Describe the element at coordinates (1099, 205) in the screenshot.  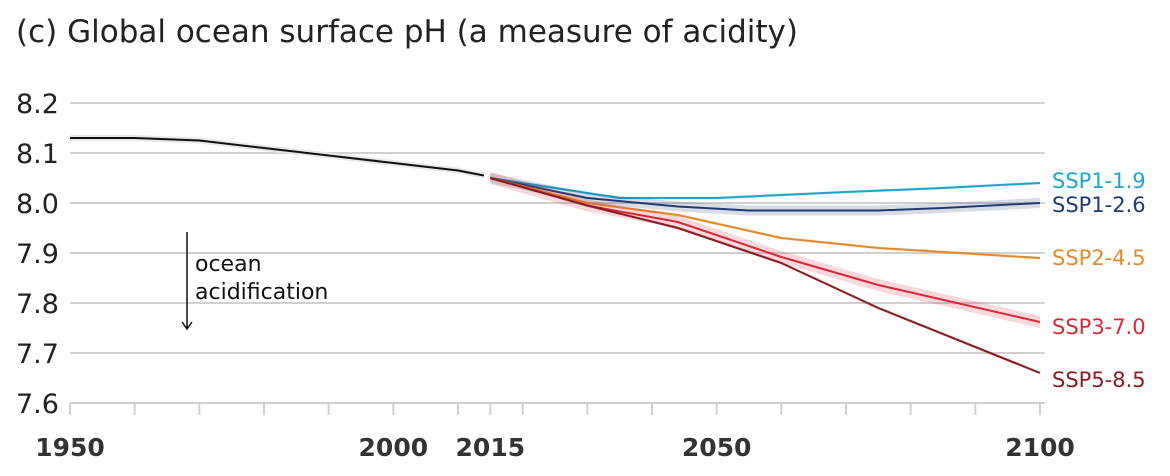
I see `legend-label-SSP1-2.6: SSP1-2.6` at that location.